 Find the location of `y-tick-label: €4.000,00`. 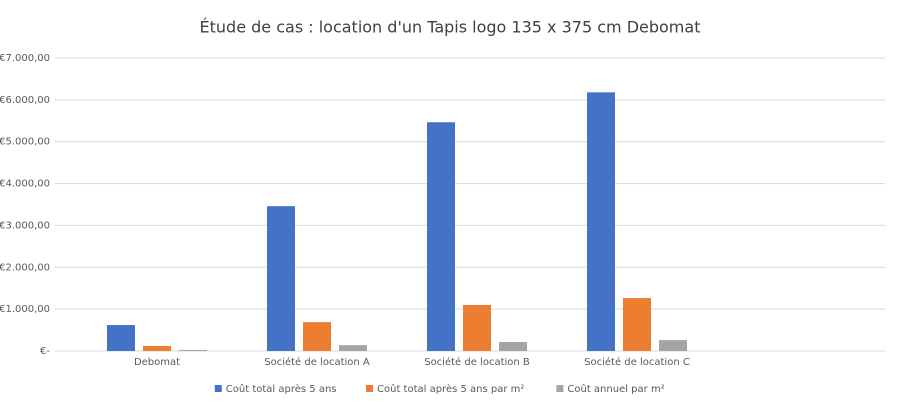

y-tick-label: €4.000,00 is located at coordinates (25, 184).